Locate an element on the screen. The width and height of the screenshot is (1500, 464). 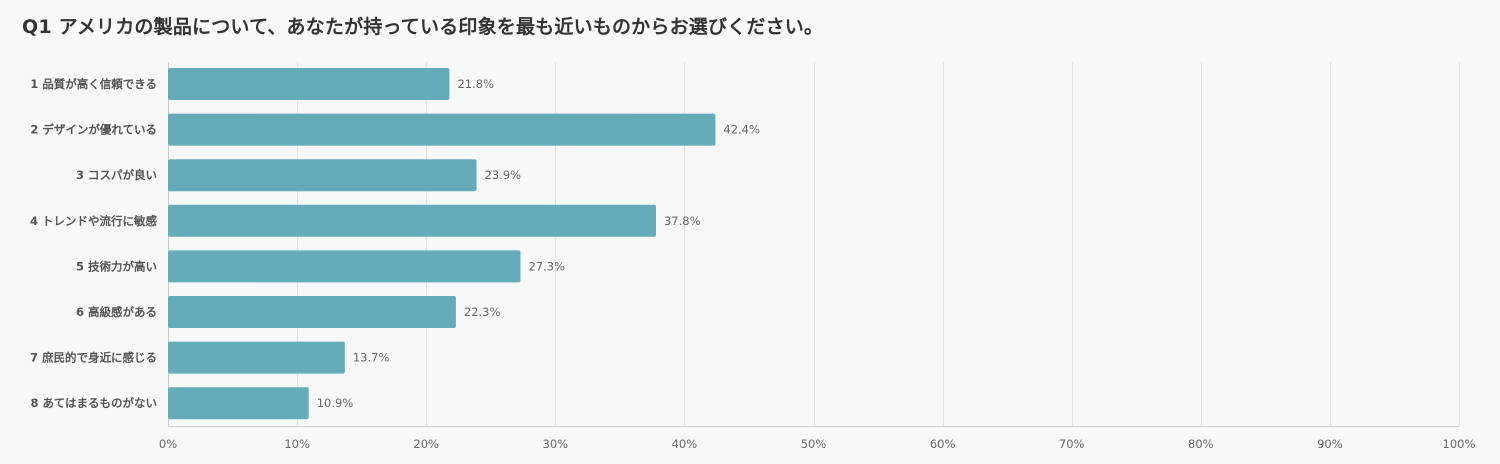
category-label: 4 トレンドや流行に敏感 is located at coordinates (94, 221).